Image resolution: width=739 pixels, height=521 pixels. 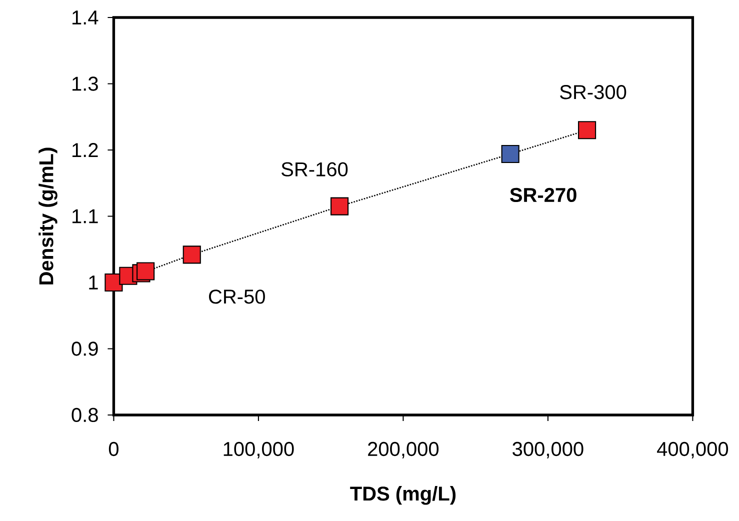 What do you see at coordinates (85, 349) in the screenshot?
I see `y-tick-label: 0.9` at bounding box center [85, 349].